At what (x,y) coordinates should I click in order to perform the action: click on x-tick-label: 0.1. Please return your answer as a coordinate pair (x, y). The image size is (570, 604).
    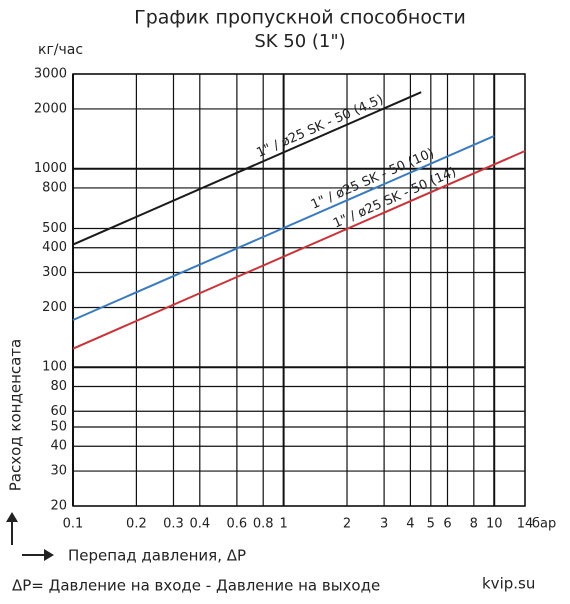
    Looking at the image, I should click on (73, 524).